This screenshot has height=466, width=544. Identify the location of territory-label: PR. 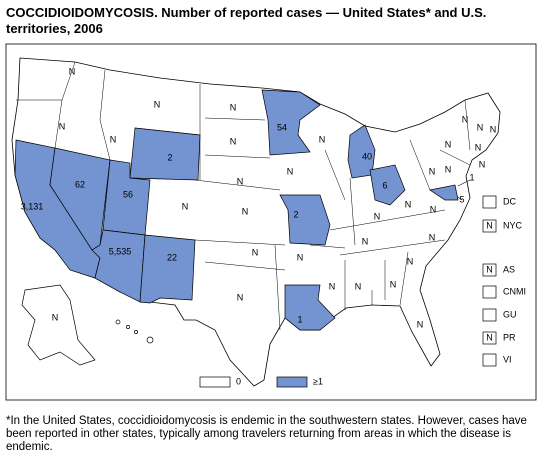
(509, 337).